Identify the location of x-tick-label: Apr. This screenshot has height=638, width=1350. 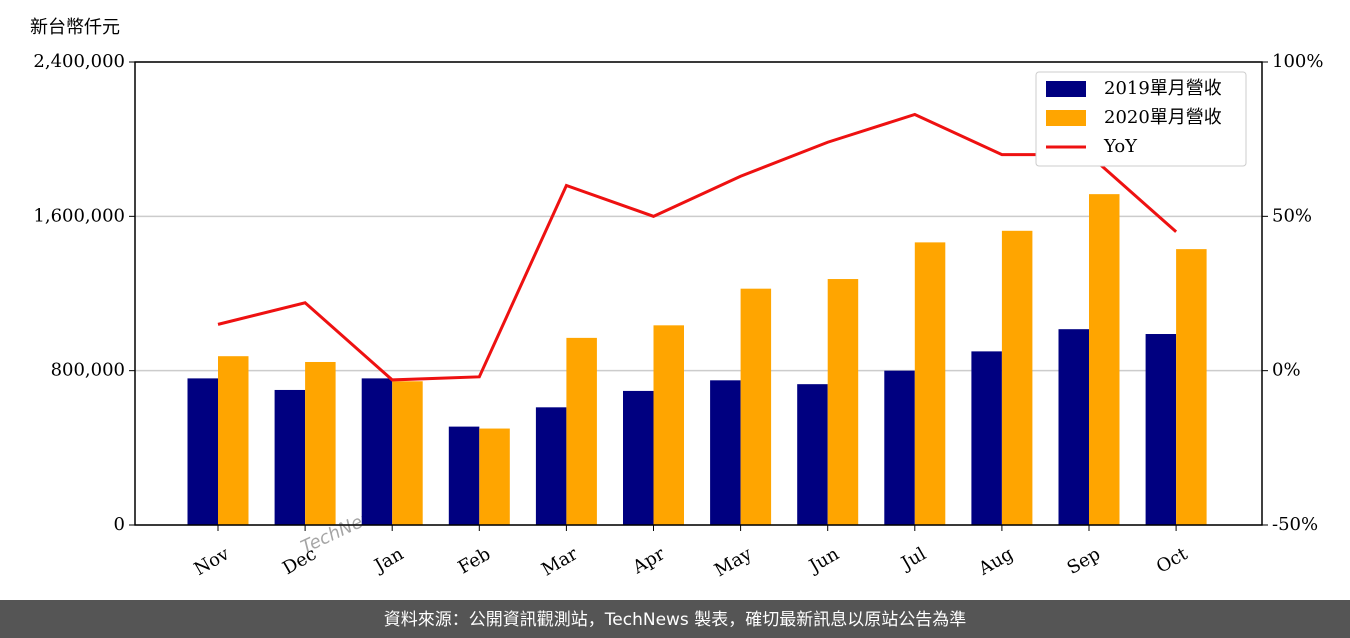
(648, 560).